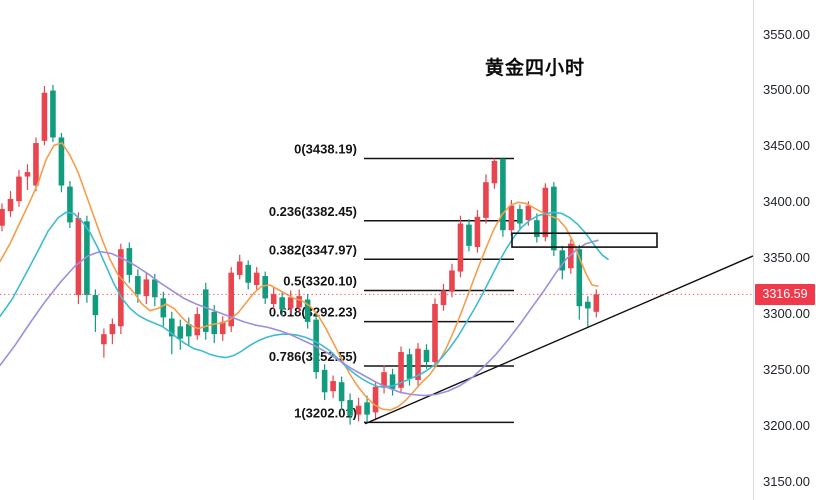  I want to click on price-axis-tick-label: 3500.00, so click(786, 90).